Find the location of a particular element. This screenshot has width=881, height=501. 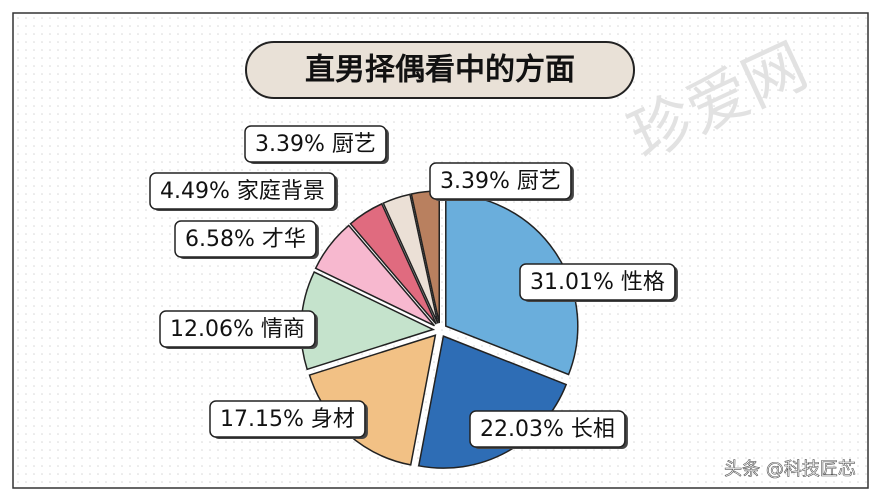

data-label: 17.15% 身材 is located at coordinates (287, 419).